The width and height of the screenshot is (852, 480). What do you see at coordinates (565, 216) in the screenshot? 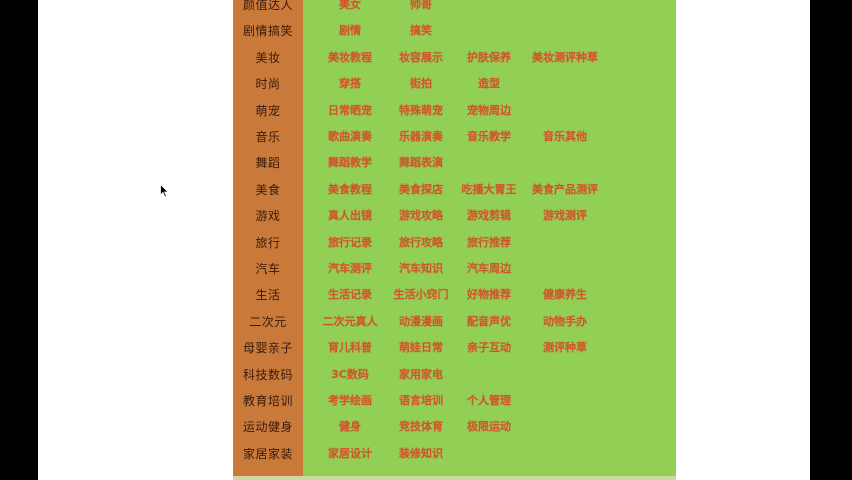
I see `subcategory-item: 游戏测评` at bounding box center [565, 216].